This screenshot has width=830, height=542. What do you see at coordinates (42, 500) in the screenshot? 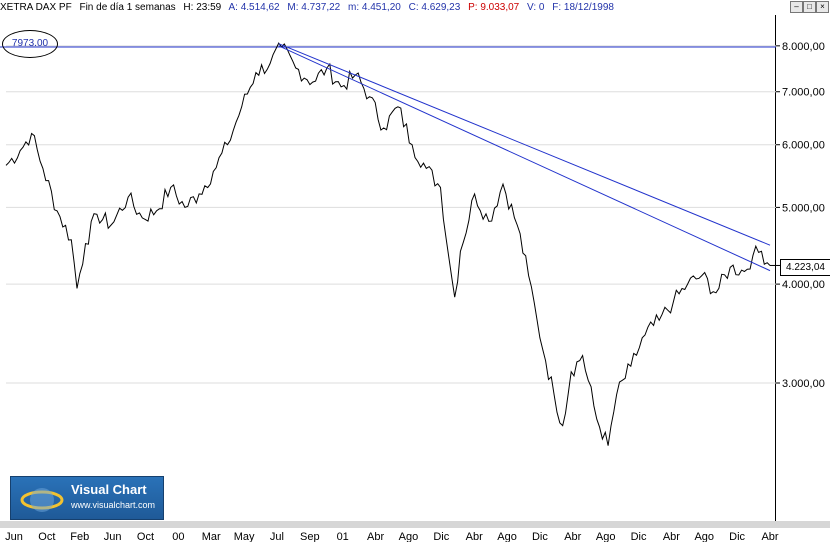
I see `logo-swoosh-icon` at bounding box center [42, 500].